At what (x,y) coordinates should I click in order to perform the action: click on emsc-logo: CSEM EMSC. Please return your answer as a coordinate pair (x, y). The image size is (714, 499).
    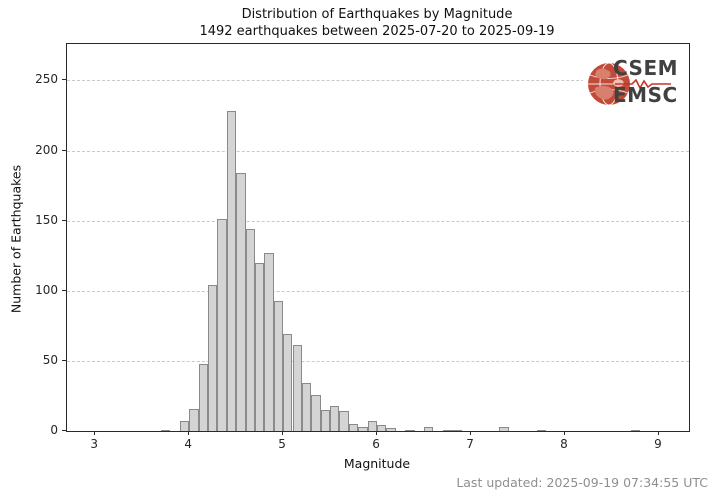
    Looking at the image, I should click on (636, 83).